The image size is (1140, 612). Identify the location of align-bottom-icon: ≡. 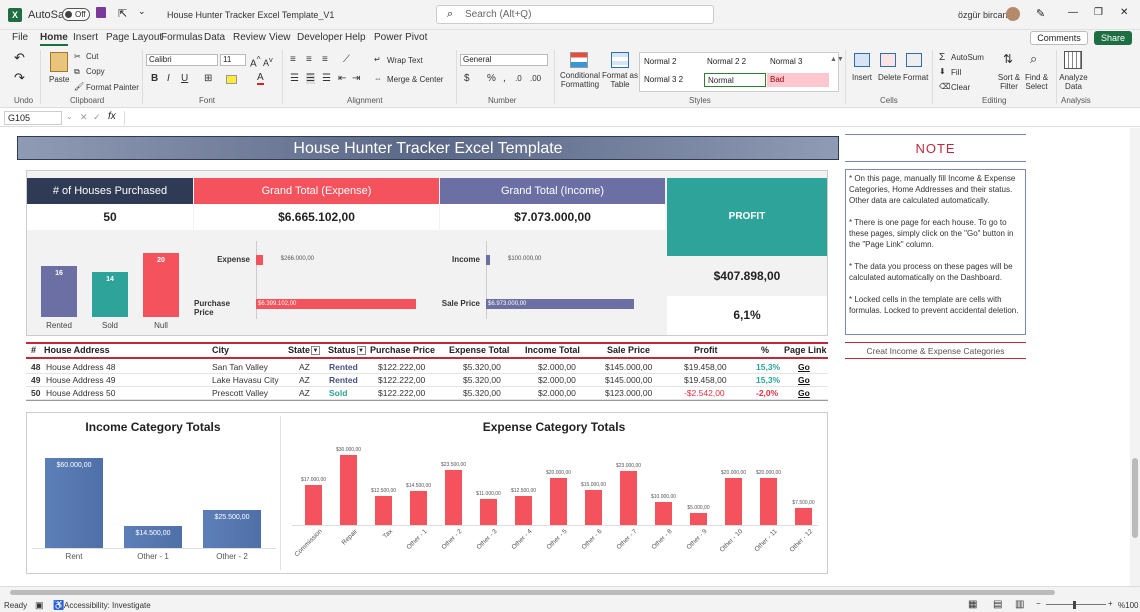
(325, 59).